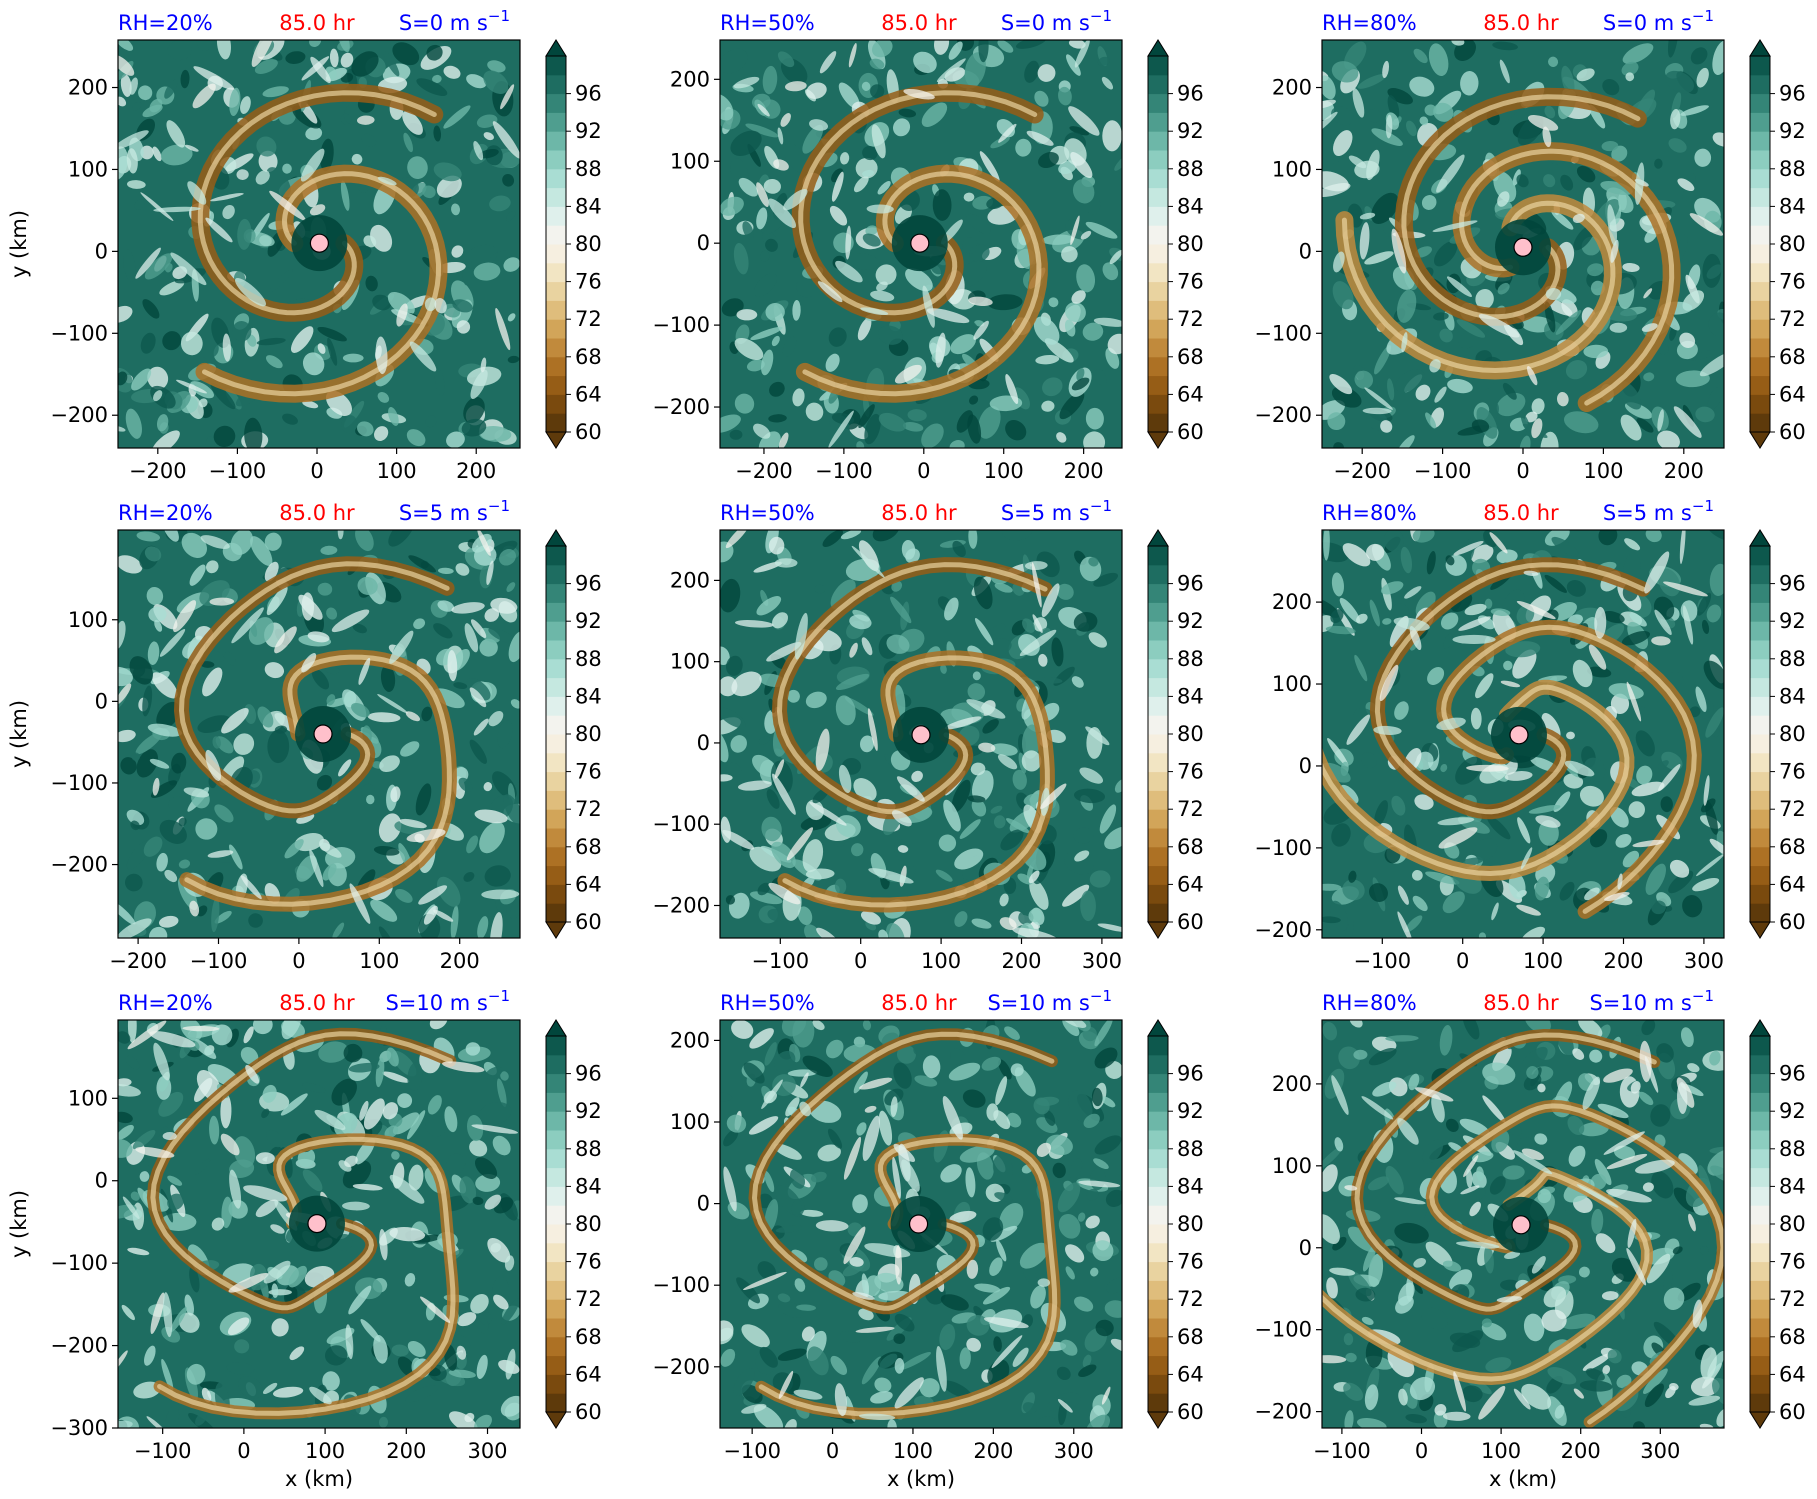  Describe the element at coordinates (79, 1263) in the screenshot. I see `y-tick-label: −100` at that location.